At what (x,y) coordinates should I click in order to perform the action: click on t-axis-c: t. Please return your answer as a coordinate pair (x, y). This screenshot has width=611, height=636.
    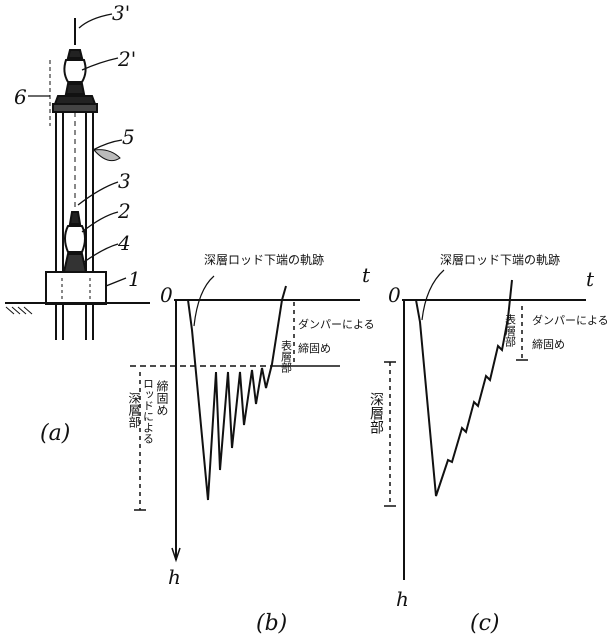
    Looking at the image, I should click on (590, 279).